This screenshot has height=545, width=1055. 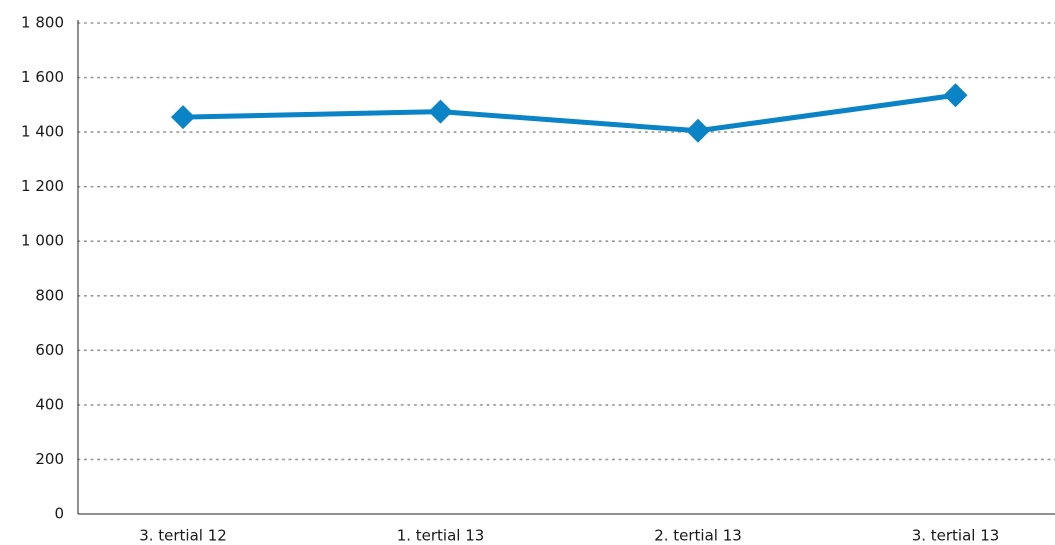 I want to click on x-tick-label: 3. tertial 13, so click(x=956, y=536).